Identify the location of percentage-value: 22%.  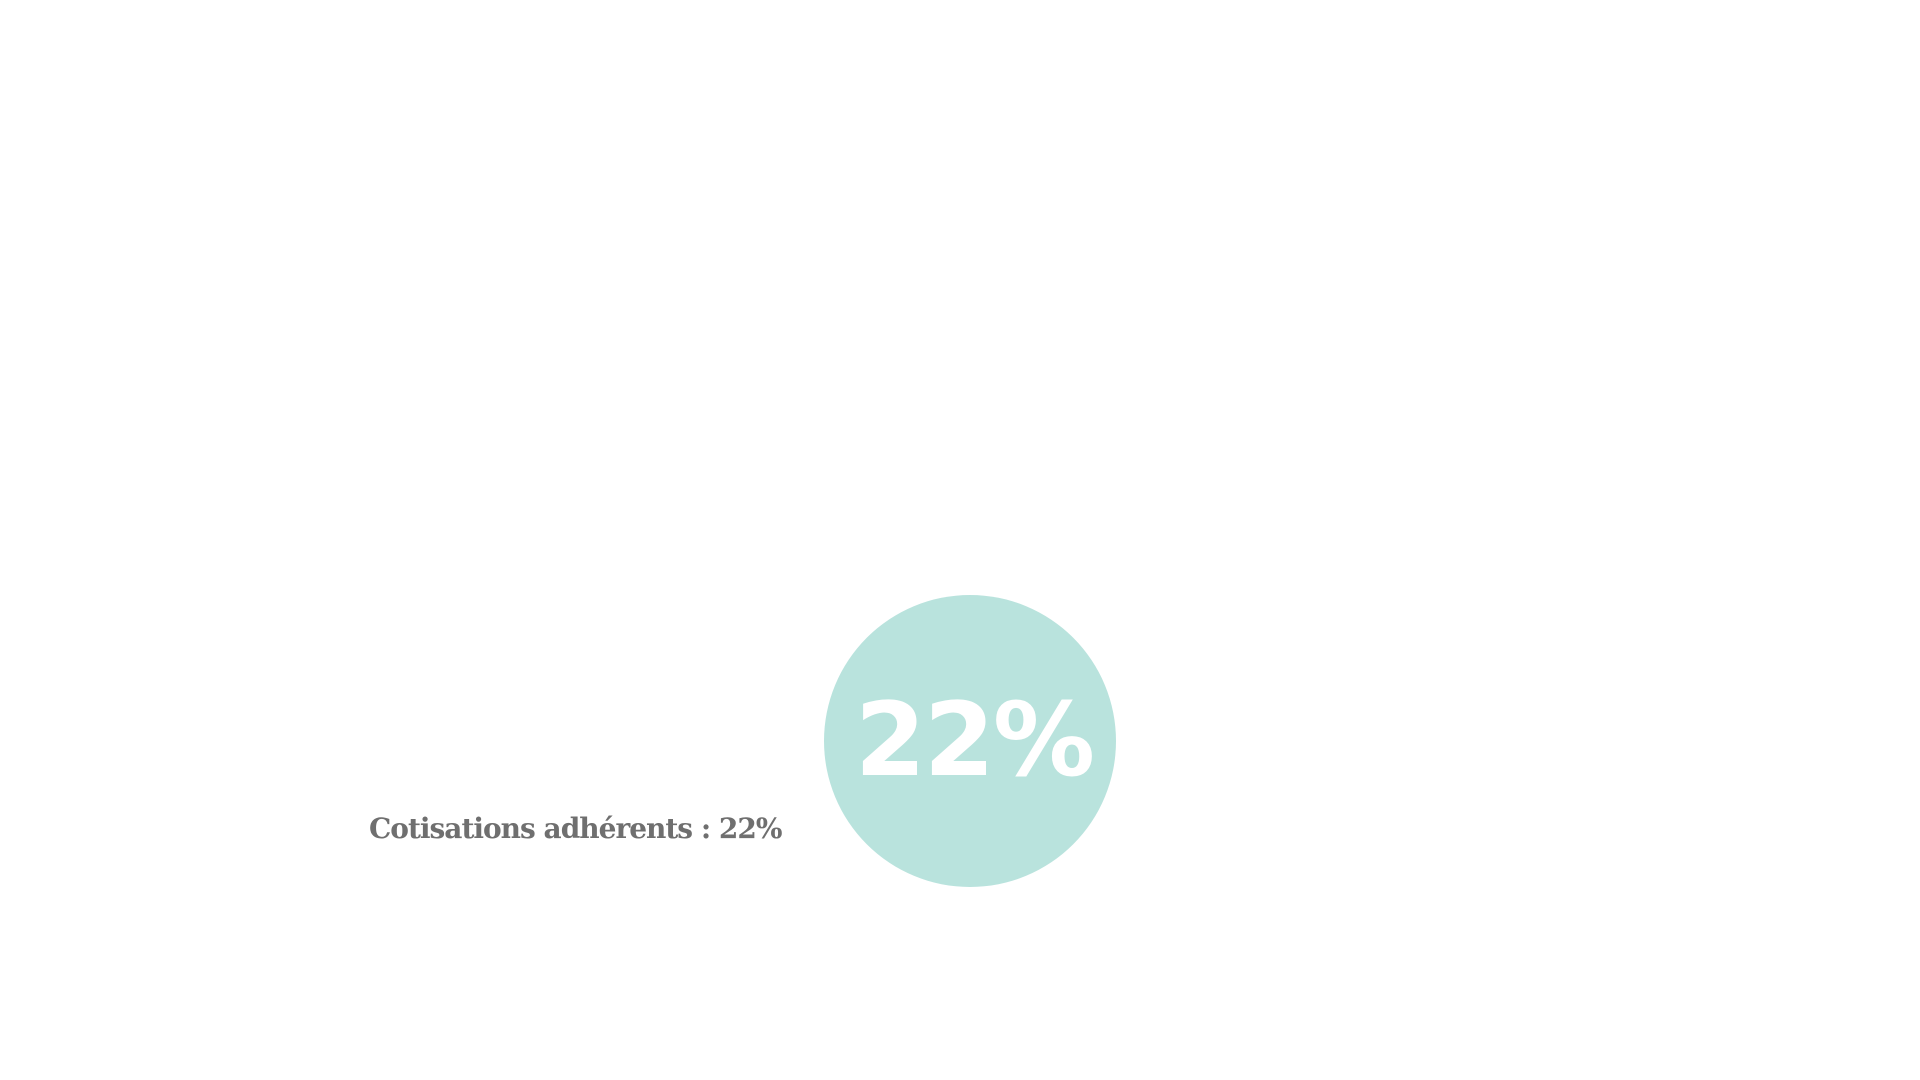
(974, 740).